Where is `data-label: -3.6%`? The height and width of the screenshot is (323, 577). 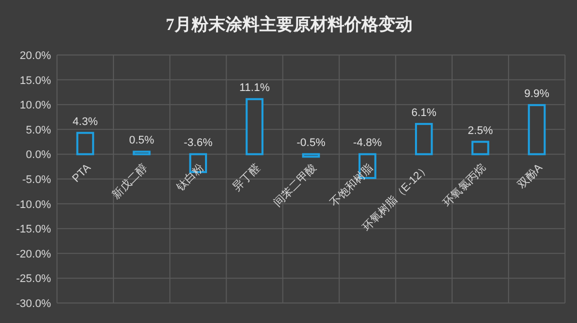 data-label: -3.6% is located at coordinates (198, 143).